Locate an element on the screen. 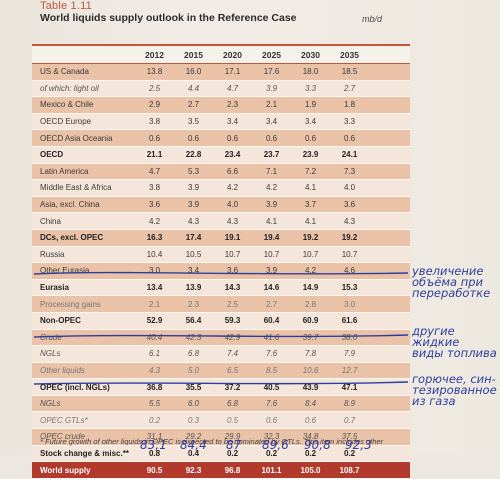  value-cell: 1.9 is located at coordinates (310, 105).